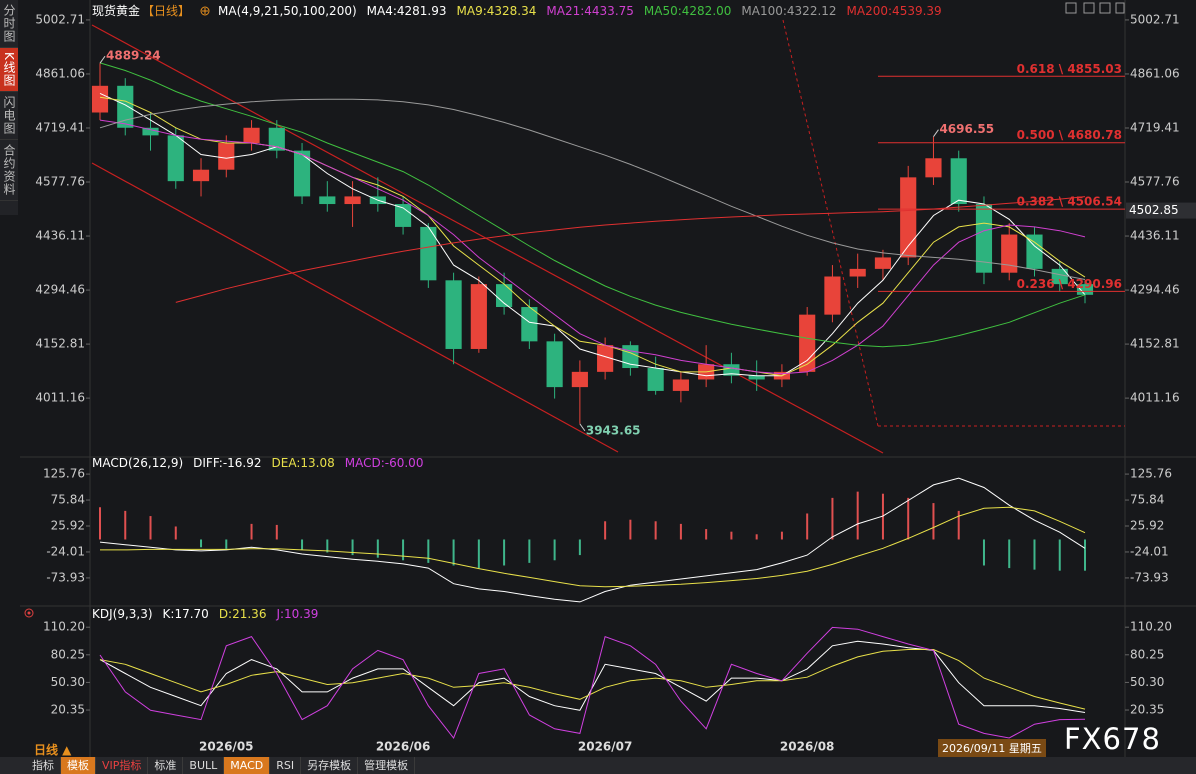  What do you see at coordinates (227, 463) in the screenshot?
I see `legend-entry: DIFF:-16.92` at bounding box center [227, 463].